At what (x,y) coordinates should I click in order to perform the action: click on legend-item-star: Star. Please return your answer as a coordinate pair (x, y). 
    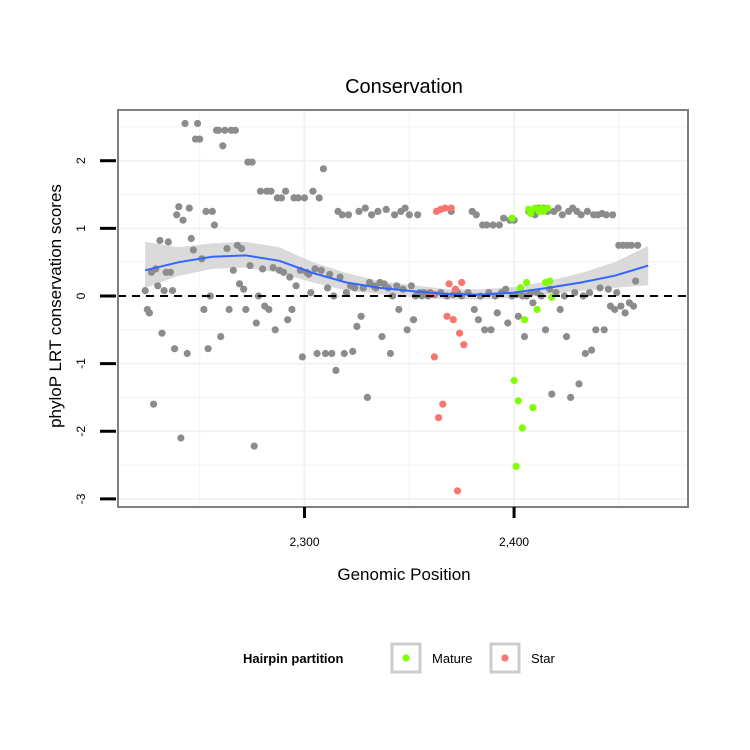
    Looking at the image, I should click on (522, 658).